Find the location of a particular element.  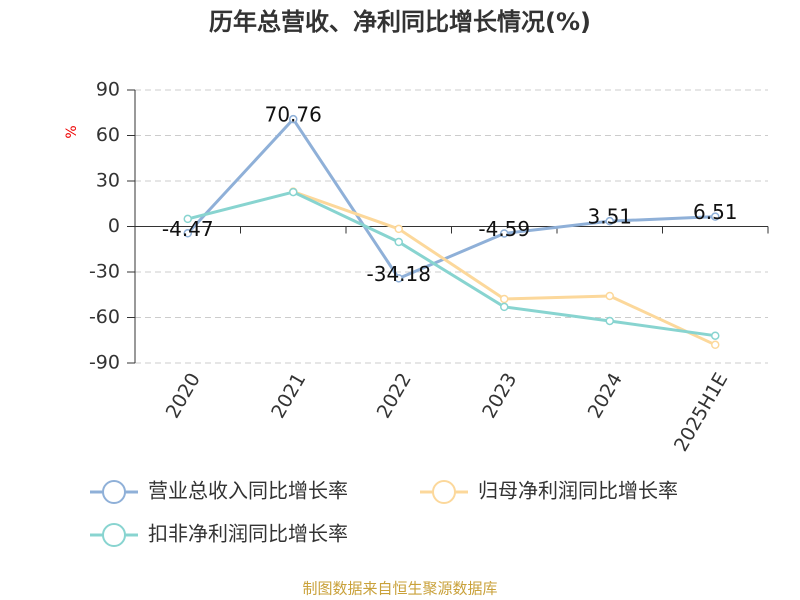

x-tick-label: 2020 is located at coordinates (183, 395).